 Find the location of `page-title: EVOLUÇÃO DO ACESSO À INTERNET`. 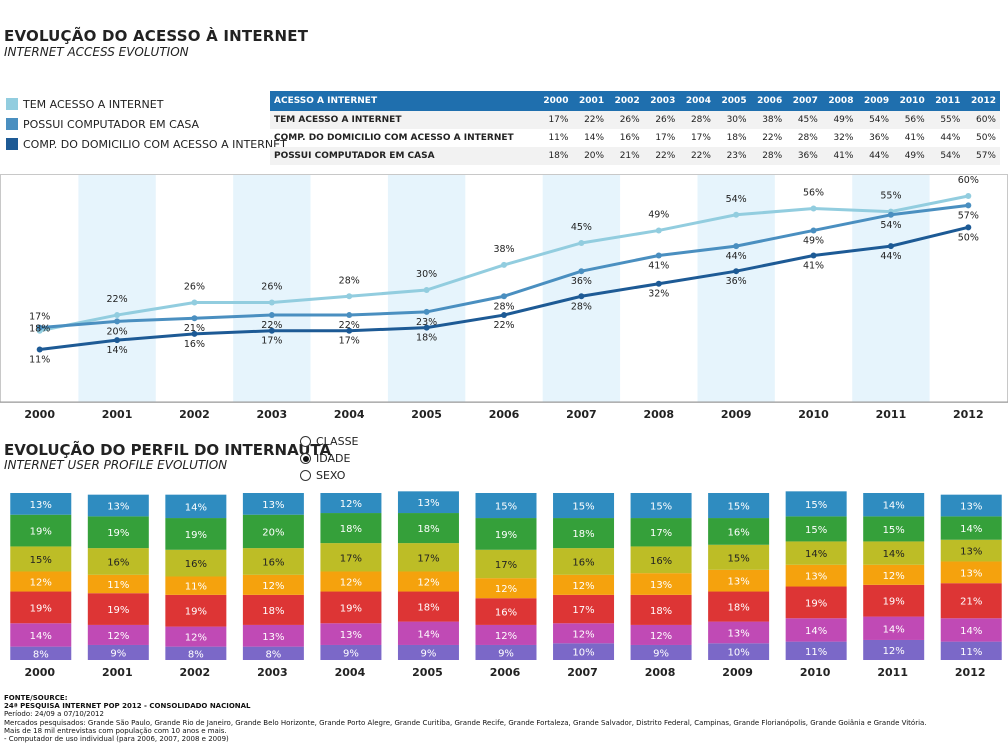

page-title: EVOLUÇÃO DO ACESSO À INTERNET is located at coordinates (156, 36).